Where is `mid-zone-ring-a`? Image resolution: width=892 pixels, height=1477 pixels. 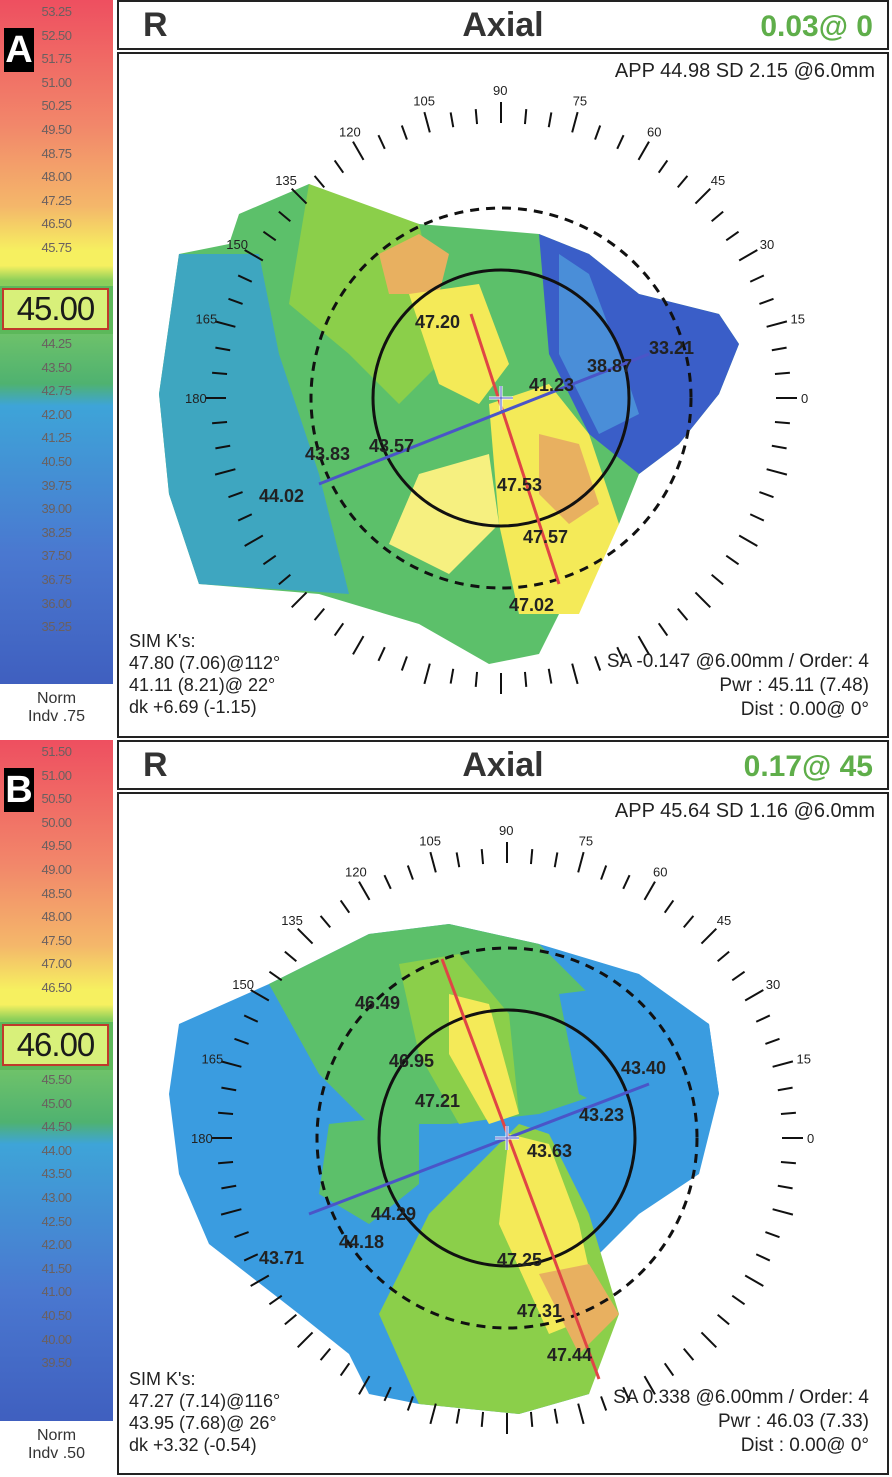 mid-zone-ring-a is located at coordinates (501, 398).